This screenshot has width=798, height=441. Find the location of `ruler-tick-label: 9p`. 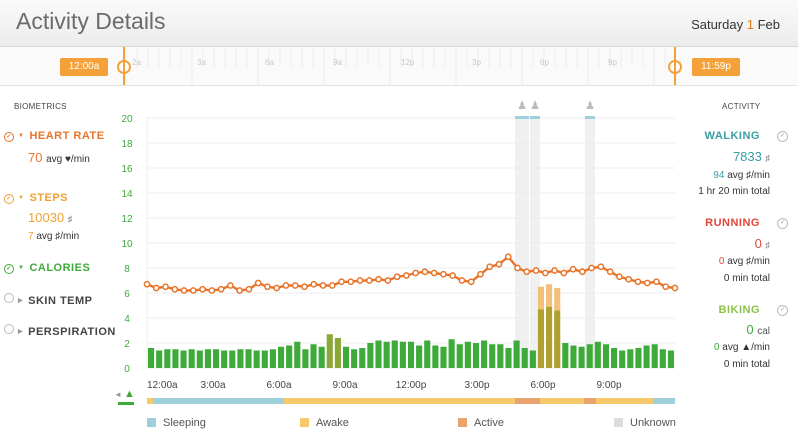

ruler-tick-label: 9p is located at coordinates (612, 62).